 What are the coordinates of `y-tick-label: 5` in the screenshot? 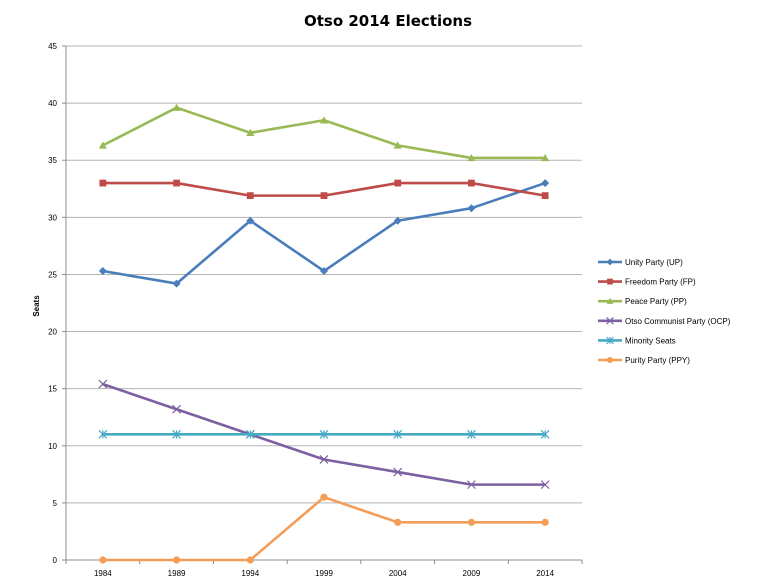 It's located at (55, 503).